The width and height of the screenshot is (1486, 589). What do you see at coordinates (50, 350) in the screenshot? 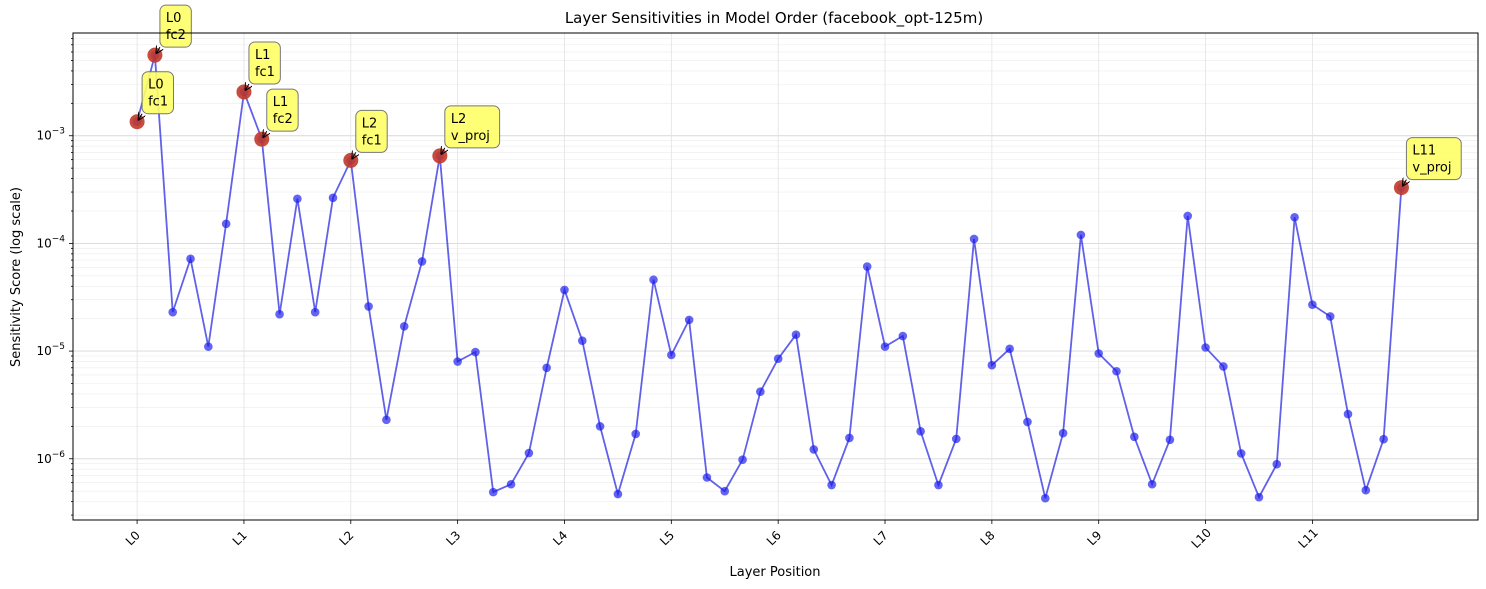
I see `y-tick-label: 10⁻⁵` at bounding box center [50, 350].